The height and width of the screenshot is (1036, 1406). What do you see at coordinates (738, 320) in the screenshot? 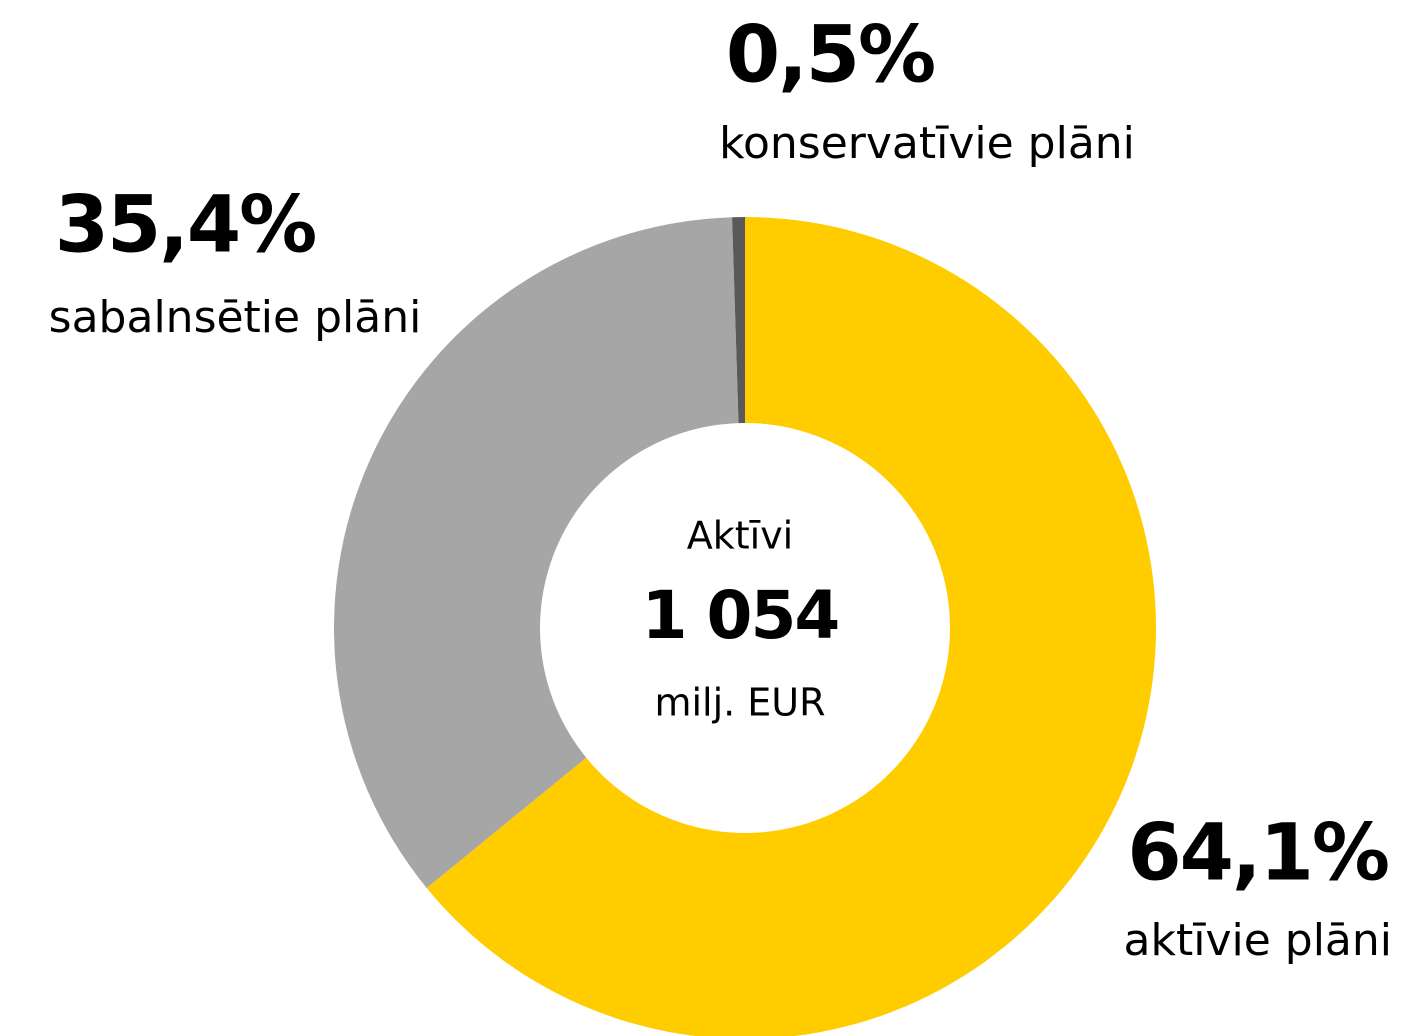
I see `slice` at bounding box center [738, 320].